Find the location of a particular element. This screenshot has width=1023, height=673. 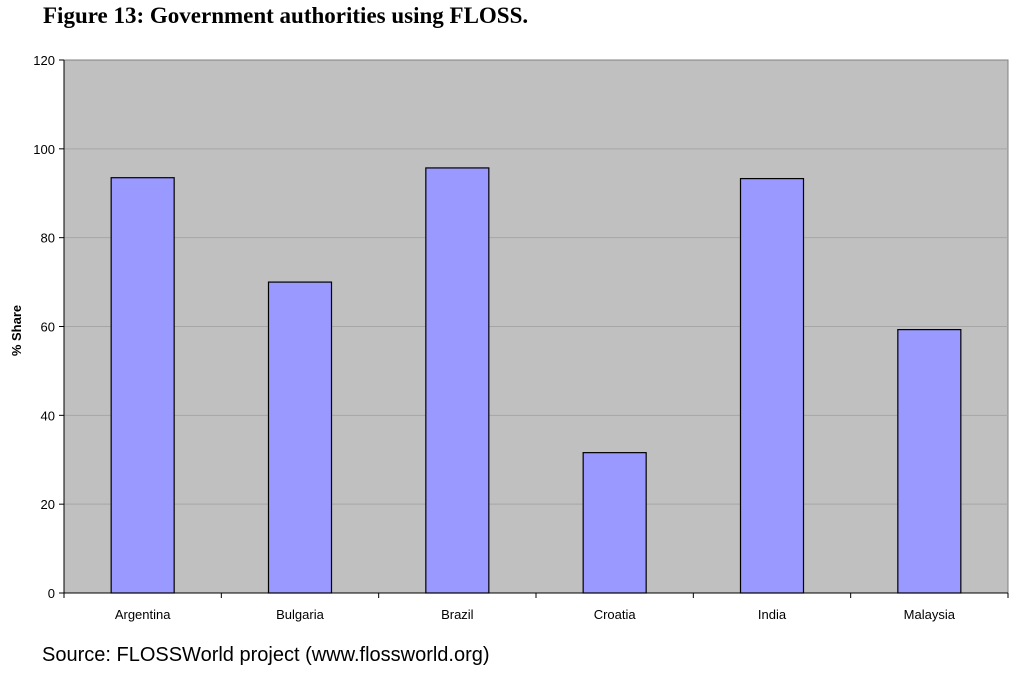

x-tick-label: Brazil is located at coordinates (457, 614).